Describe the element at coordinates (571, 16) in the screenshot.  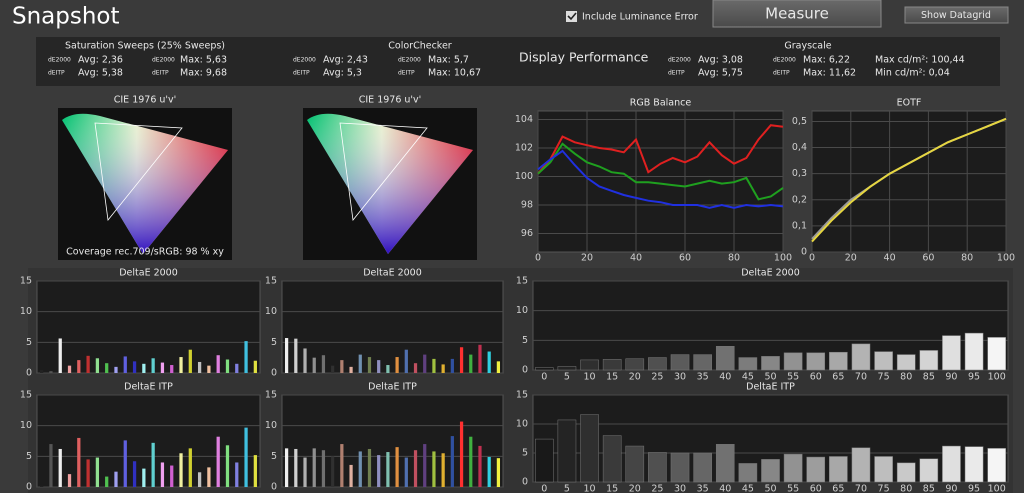
I see `checkbox` at that location.